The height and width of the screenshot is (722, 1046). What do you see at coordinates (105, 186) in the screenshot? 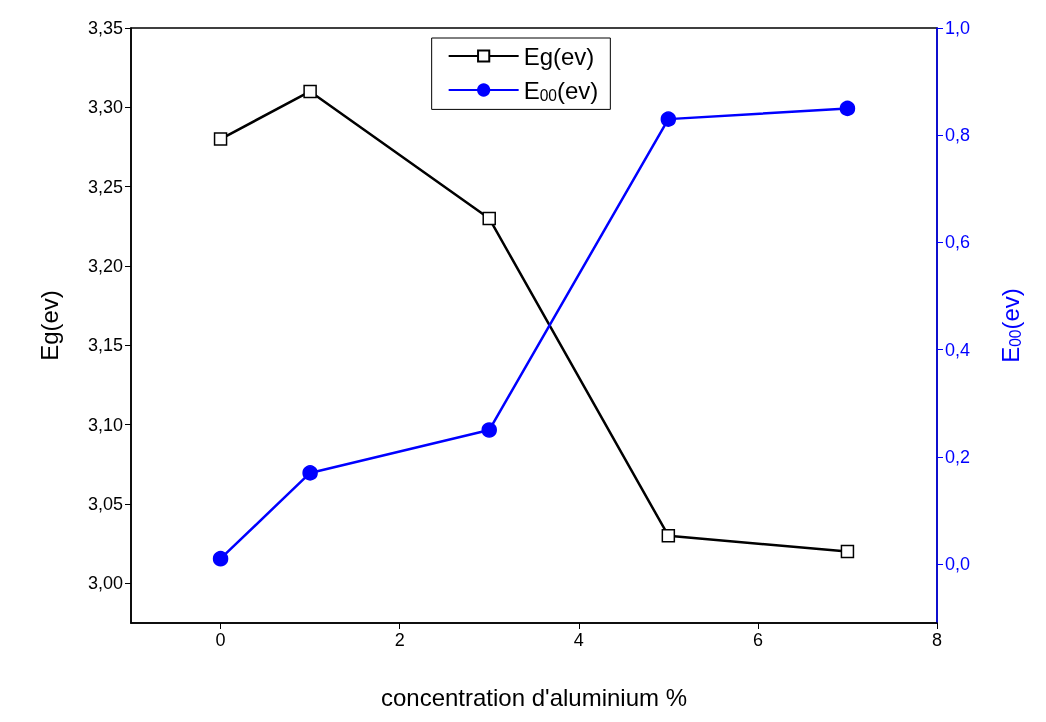
I see `y-tick-label: 3,25` at bounding box center [105, 186].